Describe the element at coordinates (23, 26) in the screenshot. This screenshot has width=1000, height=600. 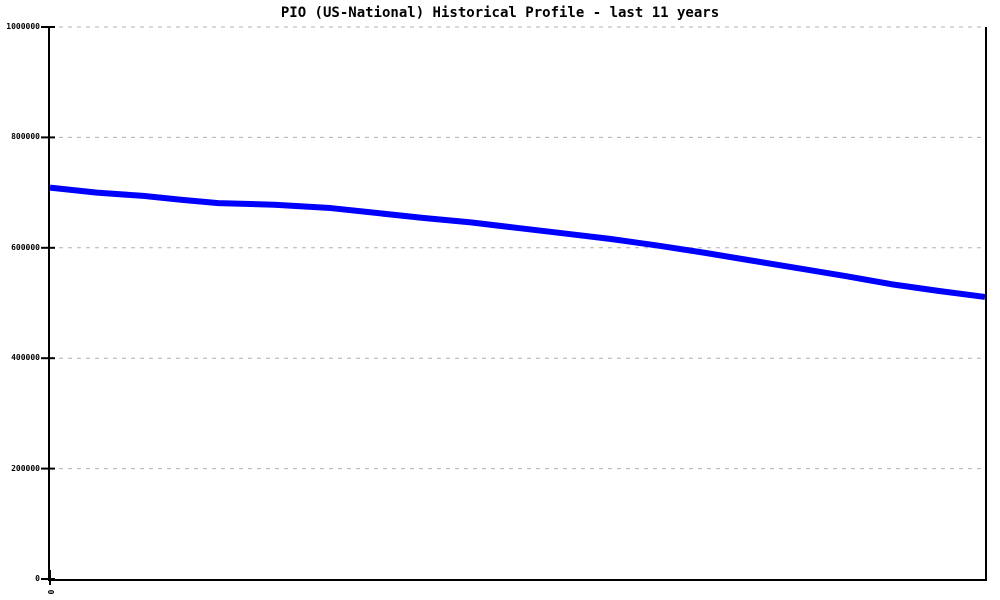
I see `y-axis-tick-label: 1000000` at that location.